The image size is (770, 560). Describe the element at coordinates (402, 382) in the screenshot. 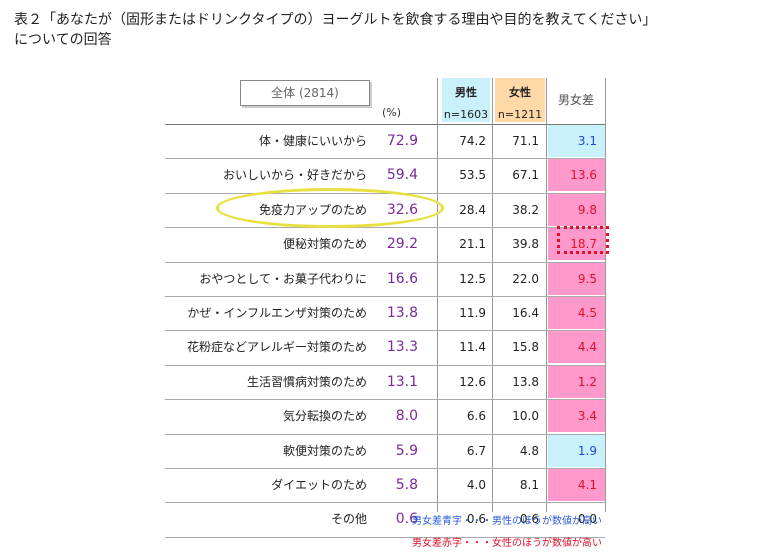

I see `total-value: 13.1` at that location.